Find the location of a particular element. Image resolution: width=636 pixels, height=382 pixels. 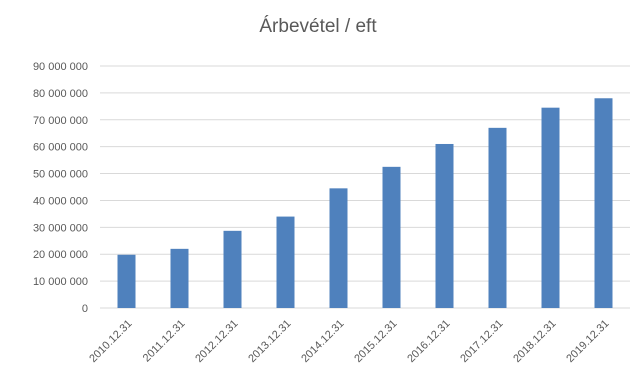

y-tick-label: 70 000 000 is located at coordinates (60, 121).